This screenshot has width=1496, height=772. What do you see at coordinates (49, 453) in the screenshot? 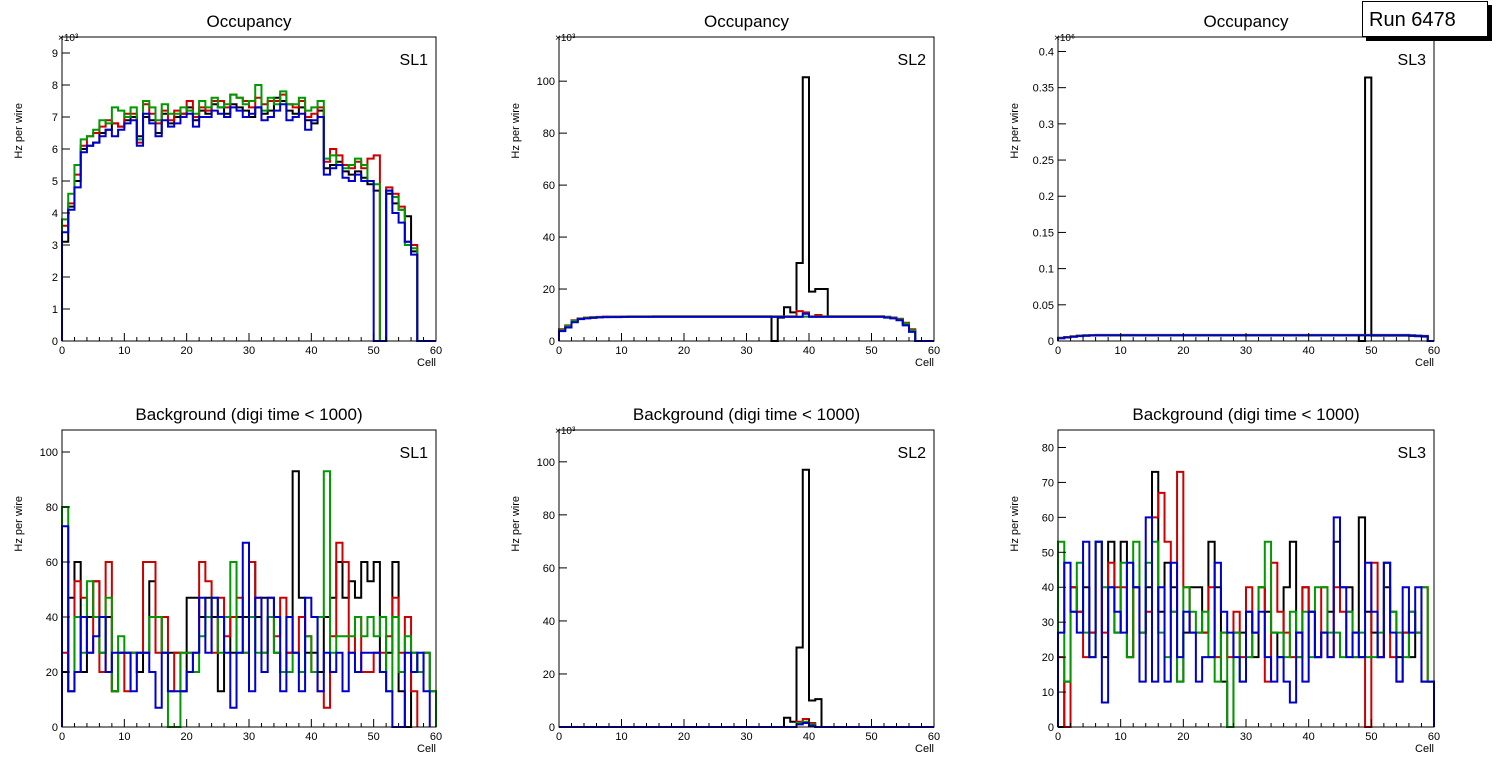
I see `y-tick-label: 100` at bounding box center [49, 453].